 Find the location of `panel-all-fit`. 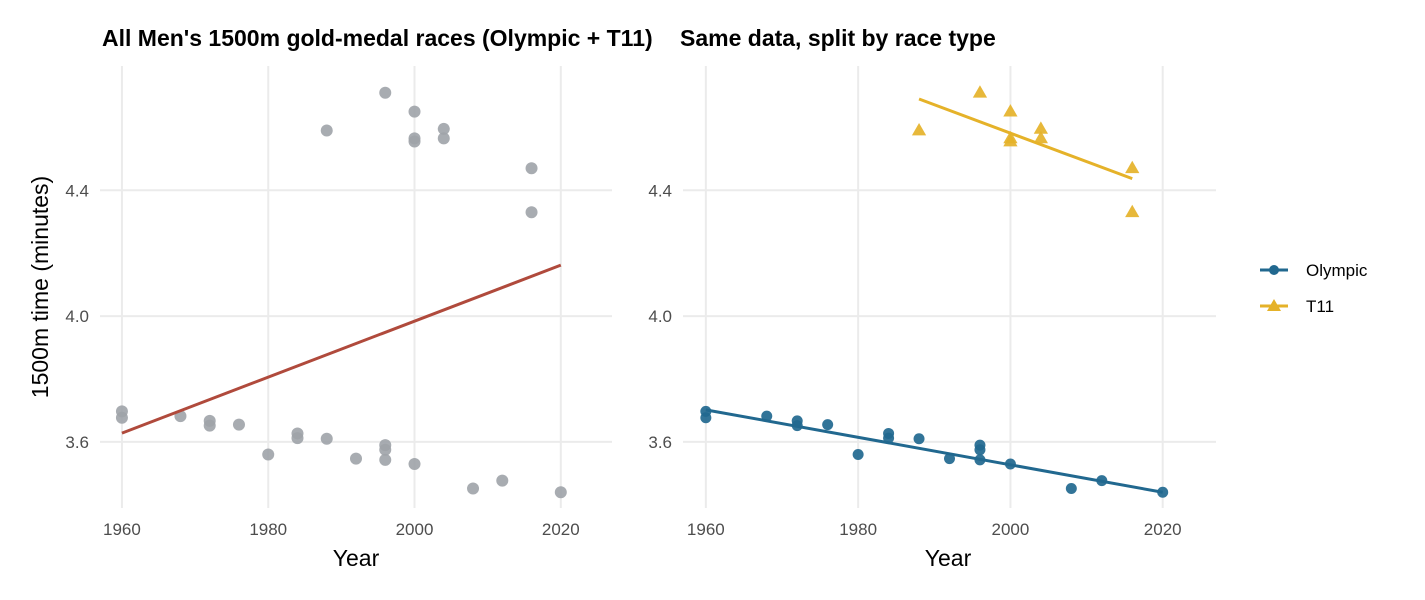

panel-all-fit is located at coordinates (341, 349).